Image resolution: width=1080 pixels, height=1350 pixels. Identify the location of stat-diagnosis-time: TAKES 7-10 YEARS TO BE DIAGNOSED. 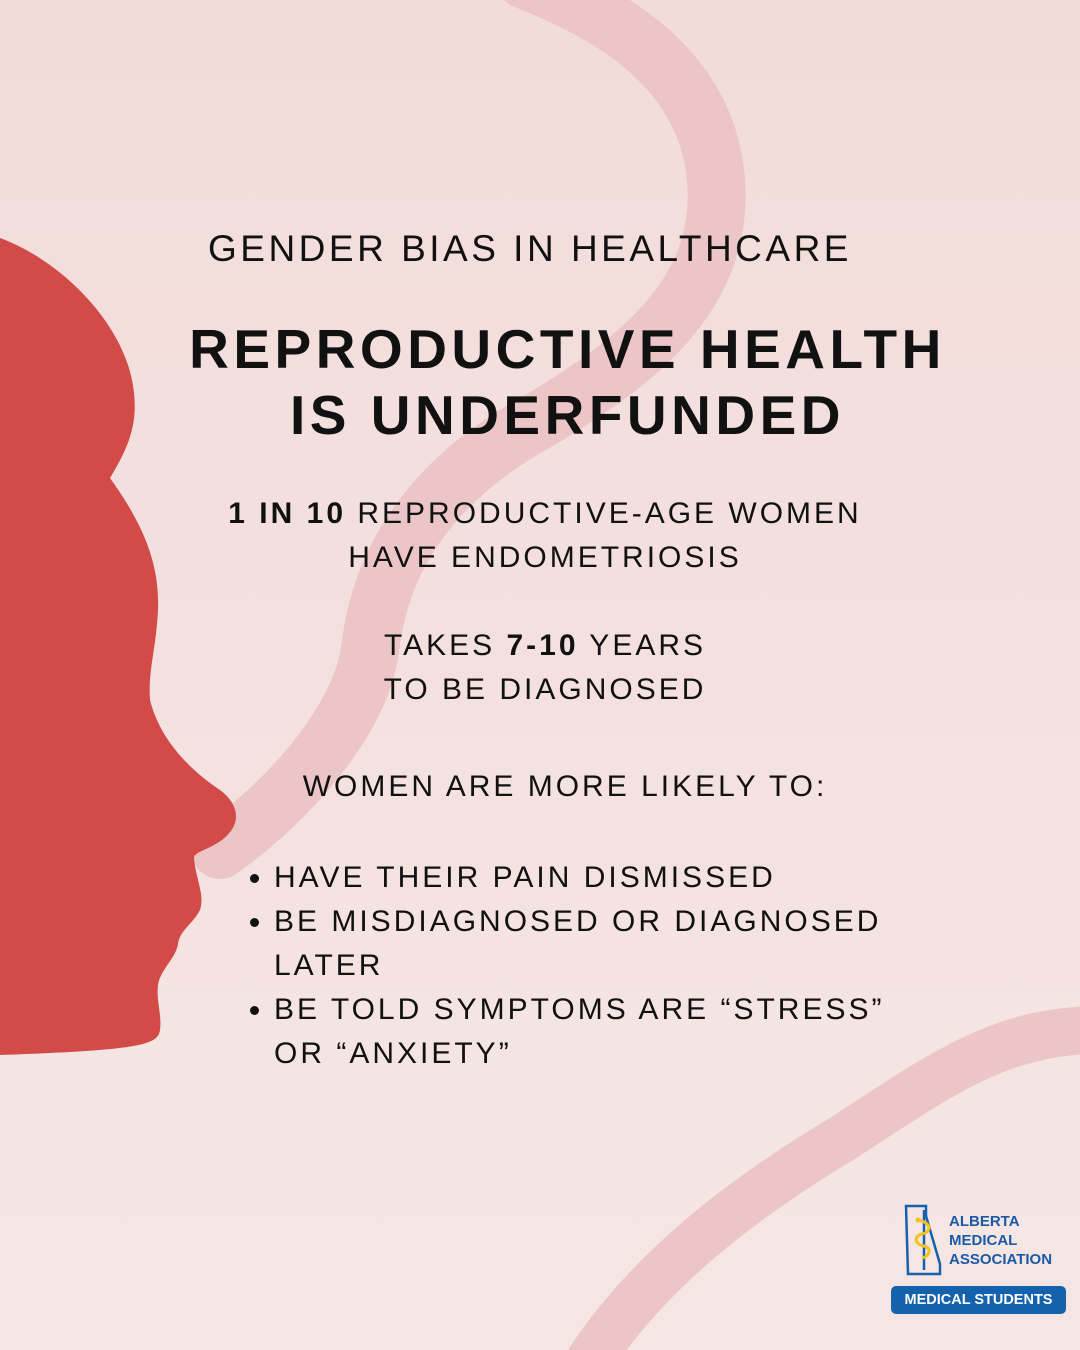
(545, 668).